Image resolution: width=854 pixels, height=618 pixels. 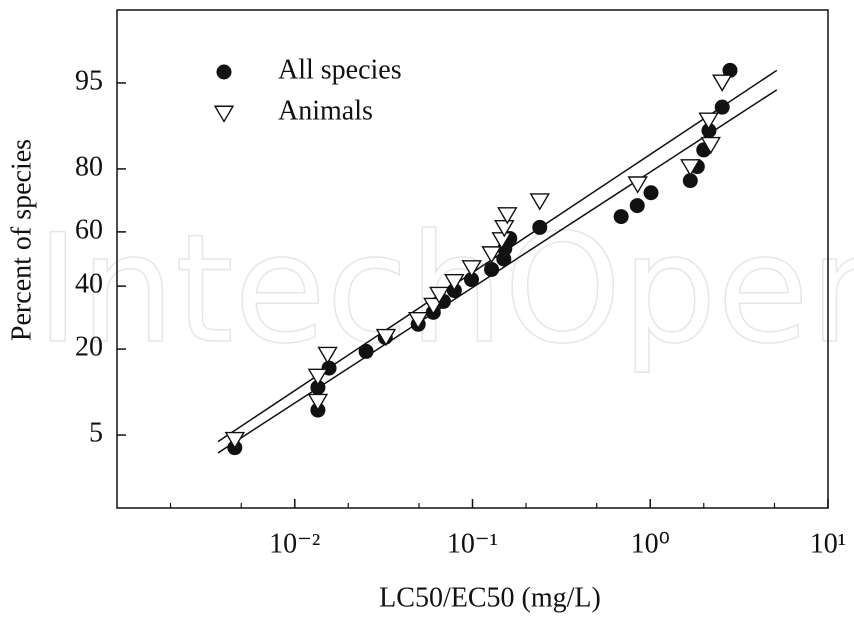 I want to click on y-tick-label: 5, so click(x=96, y=432).